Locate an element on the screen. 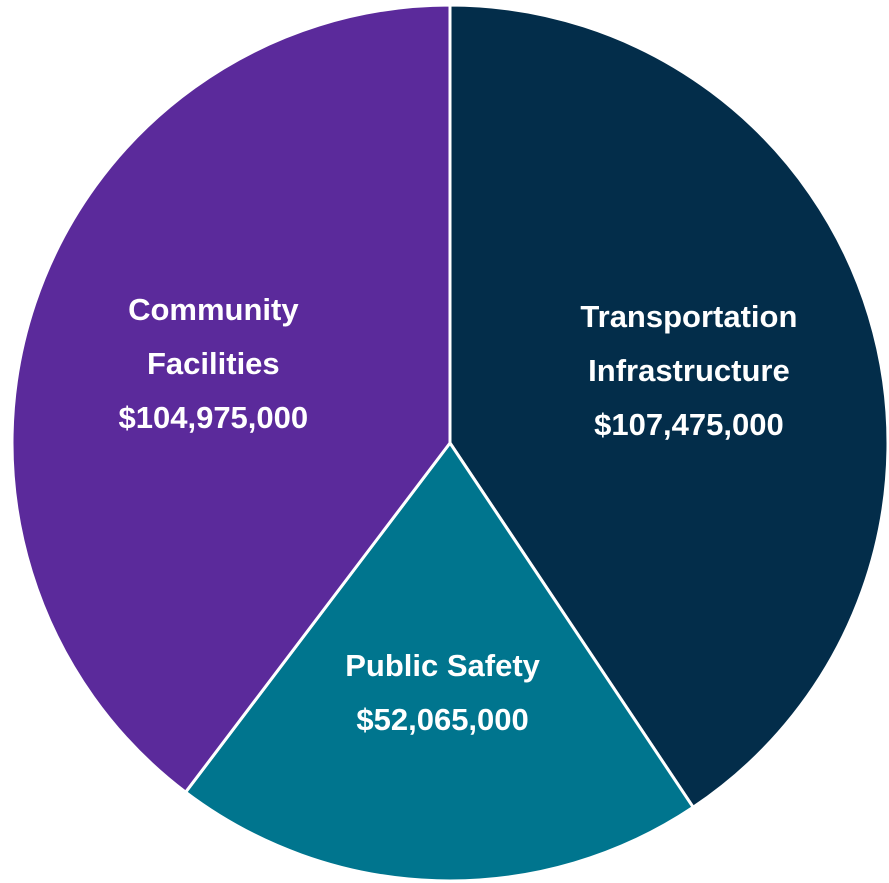  slice-label-box: Public Safety $52,065,000 is located at coordinates (443, 693).